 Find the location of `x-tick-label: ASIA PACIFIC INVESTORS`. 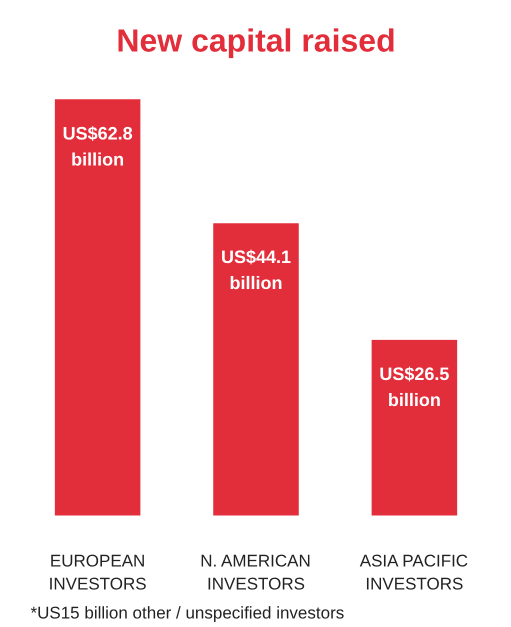

x-tick-label: ASIA PACIFIC INVESTORS is located at coordinates (414, 573).